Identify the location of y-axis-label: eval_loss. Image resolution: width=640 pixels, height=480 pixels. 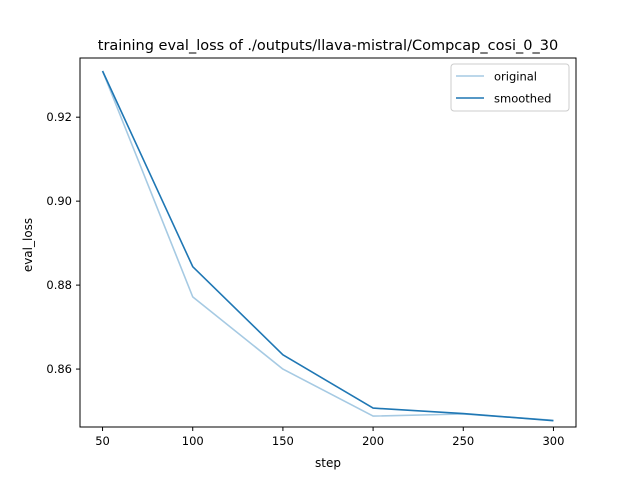
(28, 245).